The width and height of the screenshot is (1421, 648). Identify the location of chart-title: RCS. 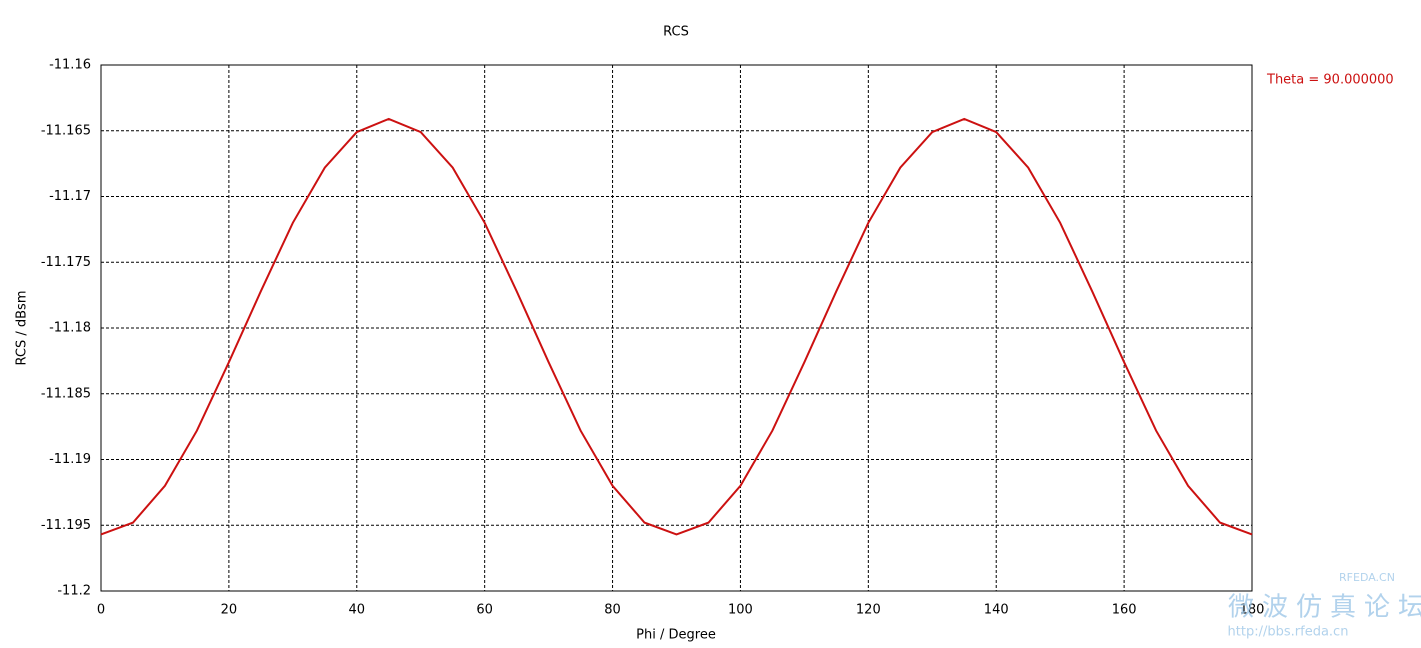
(676, 32).